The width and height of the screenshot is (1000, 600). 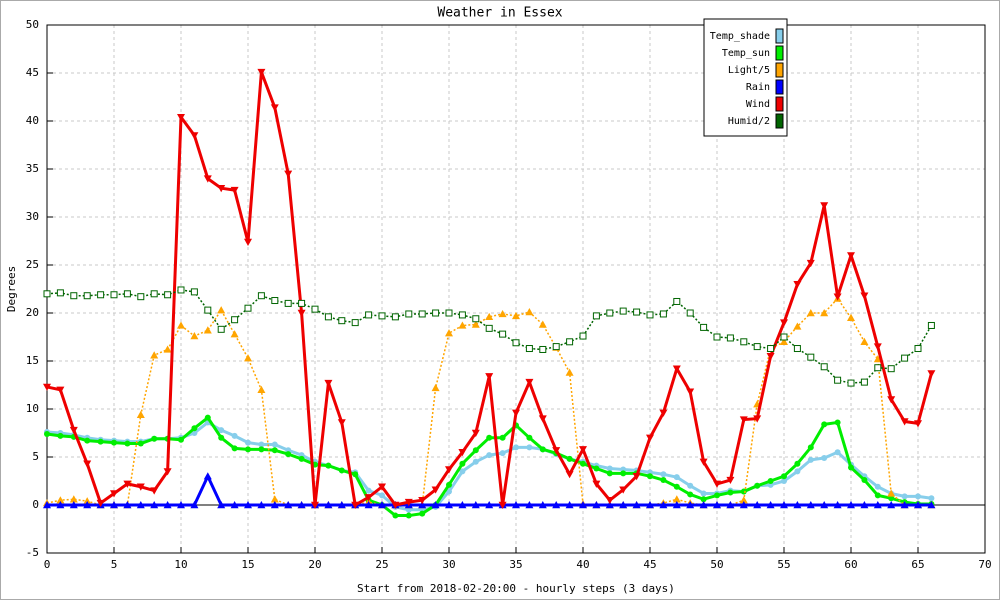 What do you see at coordinates (779, 104) in the screenshot?
I see `legend-swatch` at bounding box center [779, 104].